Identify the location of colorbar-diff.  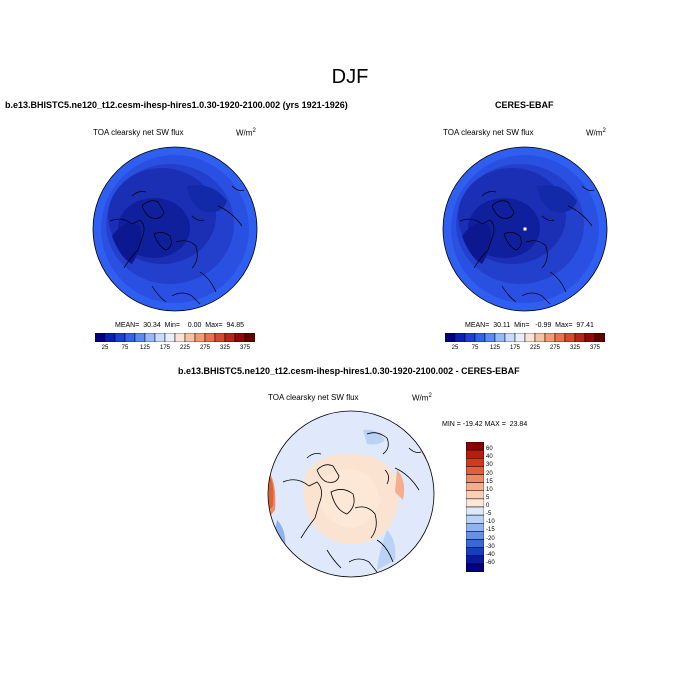
(475, 507).